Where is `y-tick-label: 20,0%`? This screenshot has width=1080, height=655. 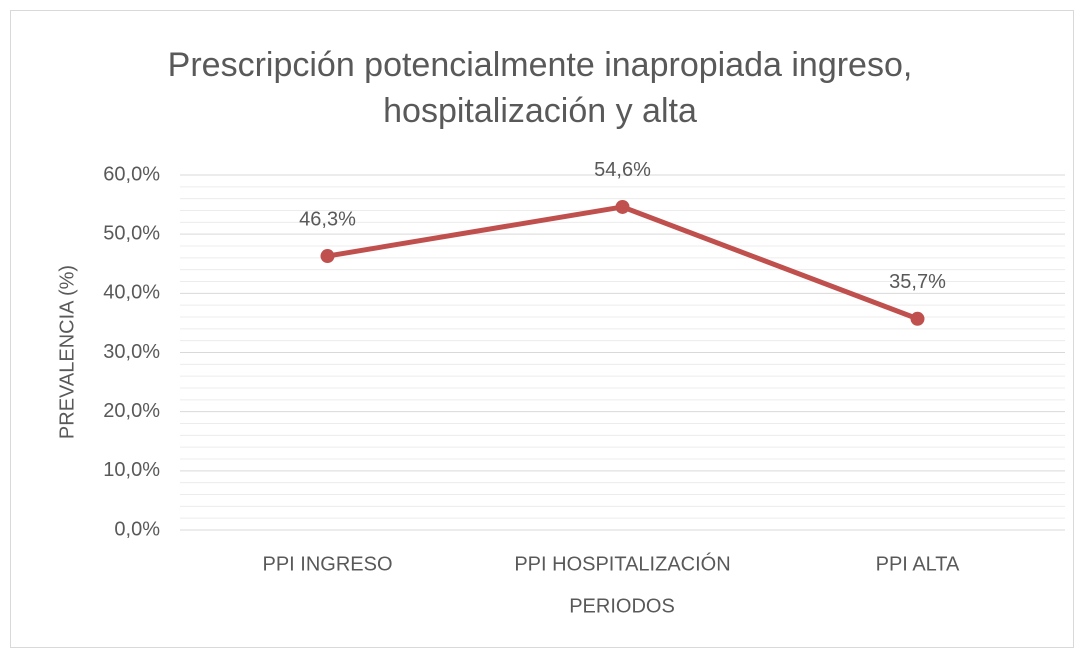 y-tick-label: 20,0% is located at coordinates (131, 411).